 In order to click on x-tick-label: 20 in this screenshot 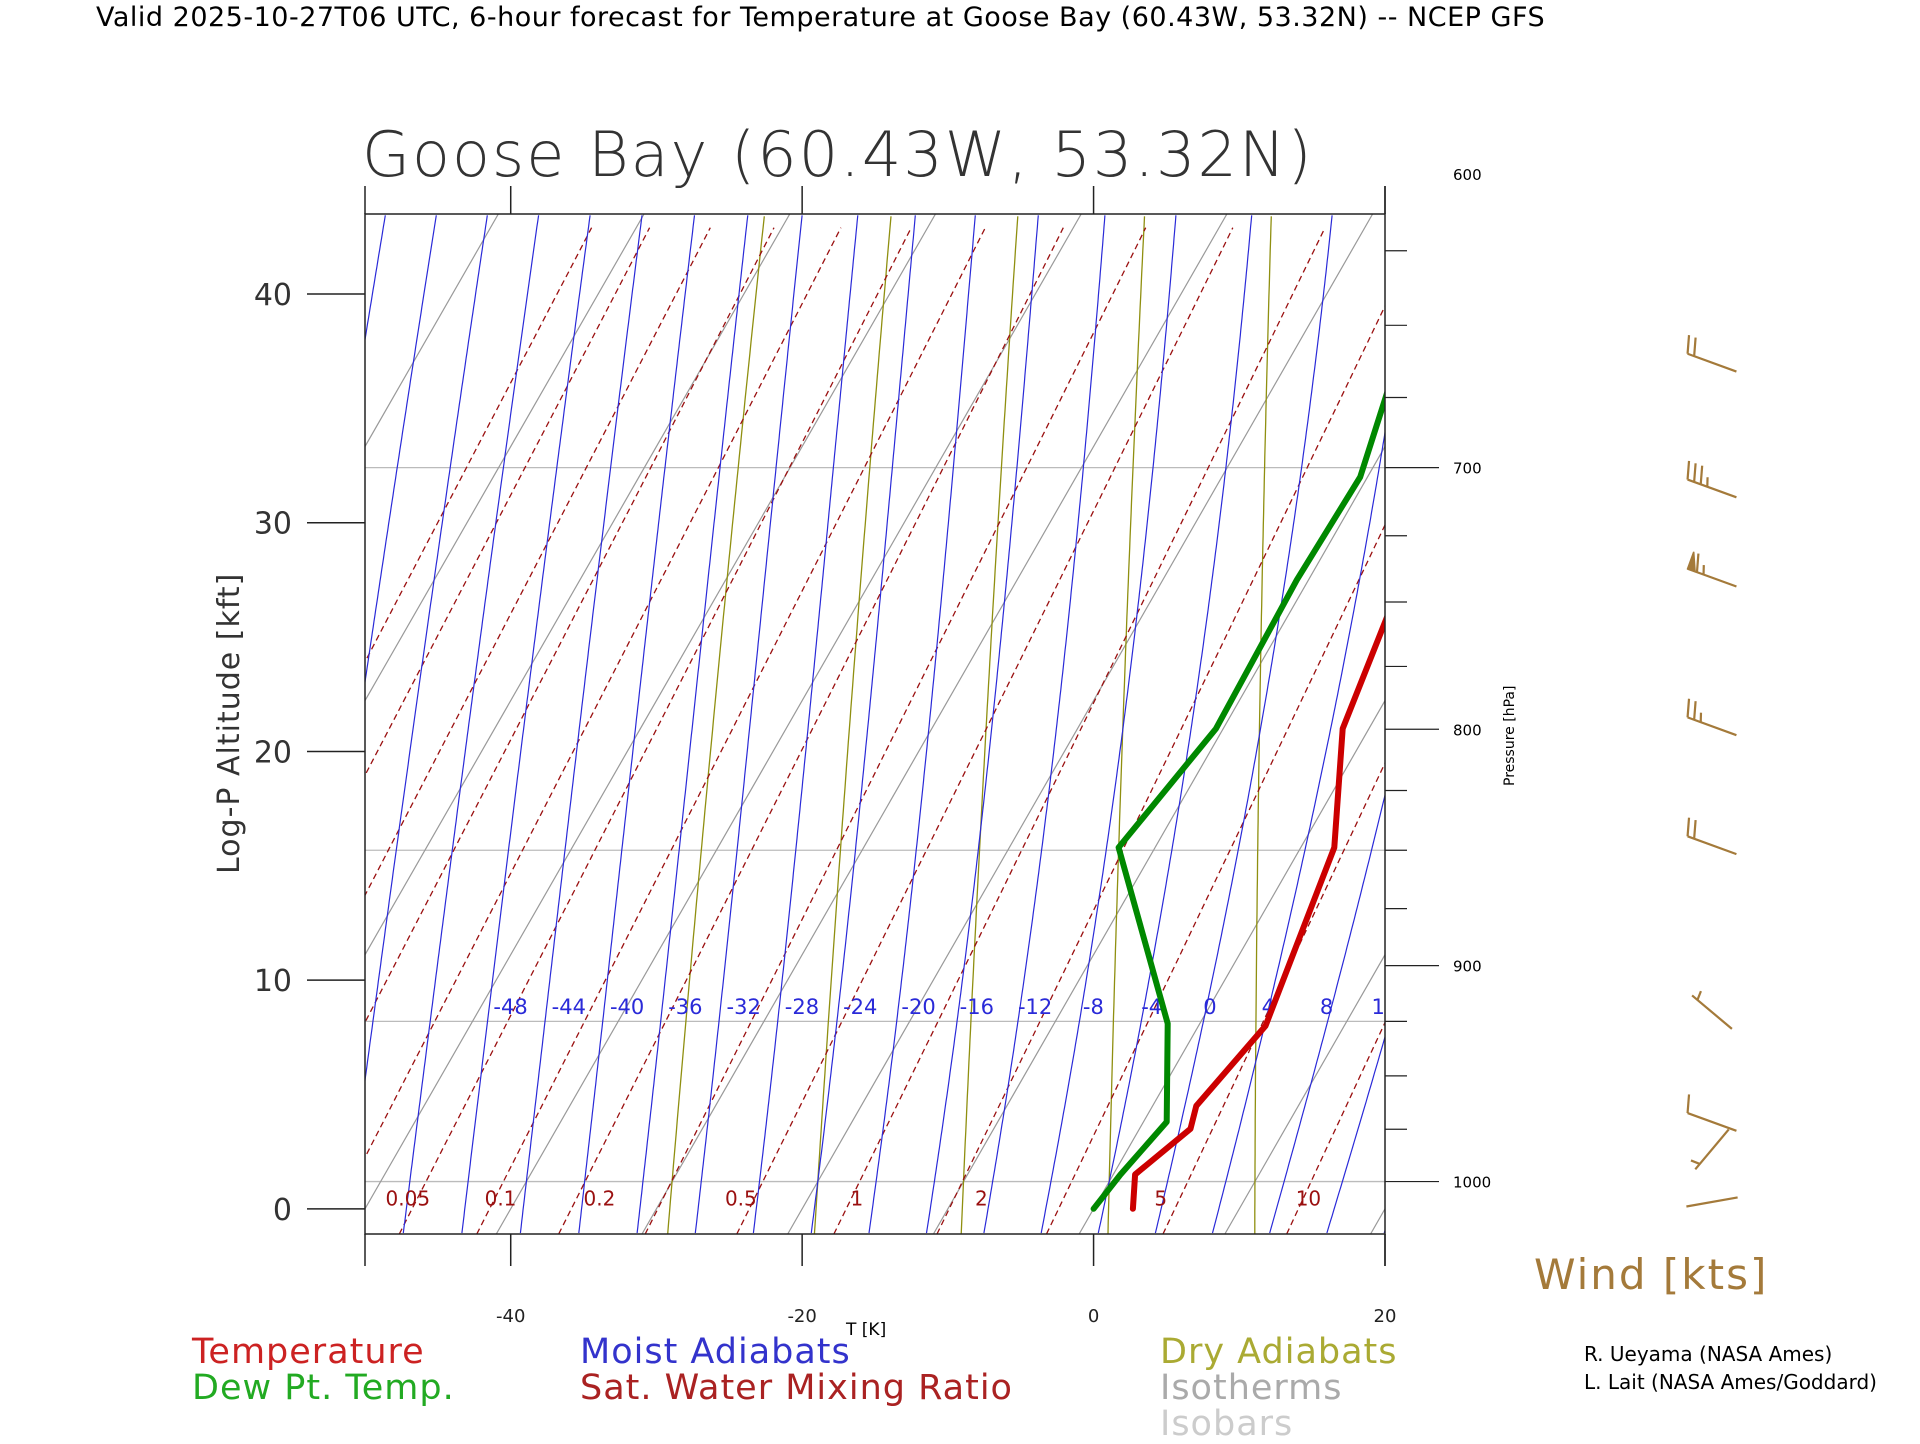, I will do `click(1385, 1316)`.